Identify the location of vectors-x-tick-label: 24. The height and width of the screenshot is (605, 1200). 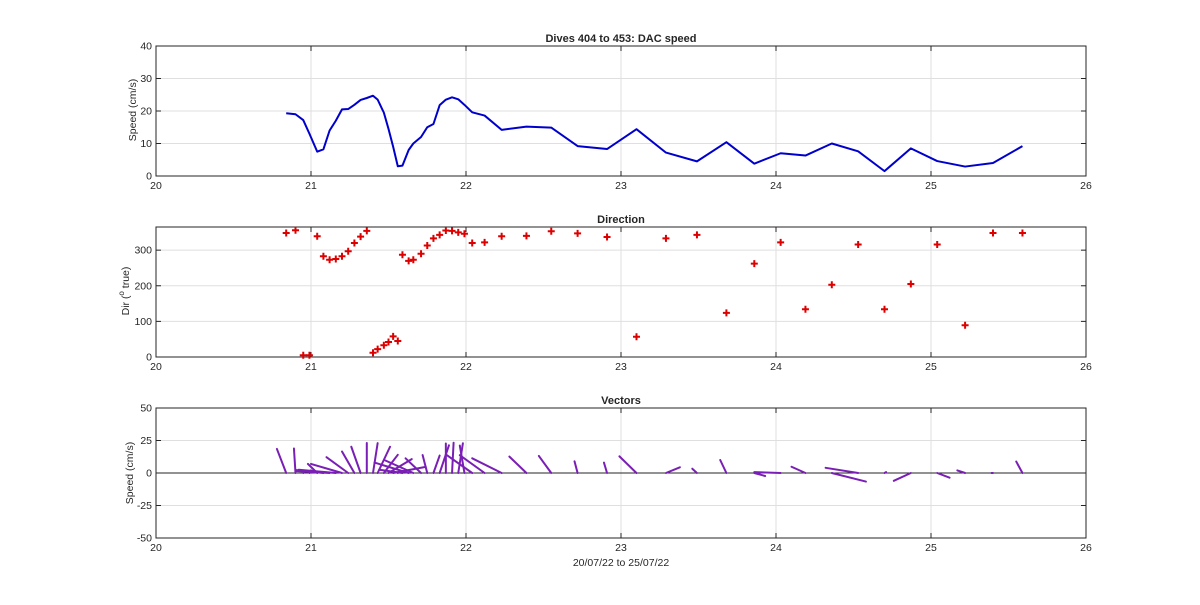
(776, 548).